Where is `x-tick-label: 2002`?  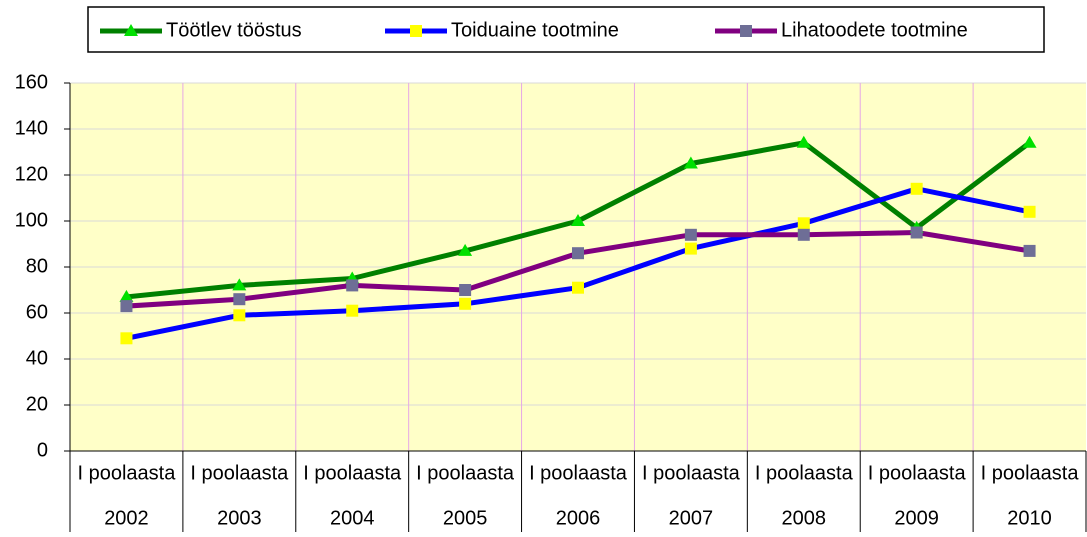
x-tick-label: 2002 is located at coordinates (126, 518).